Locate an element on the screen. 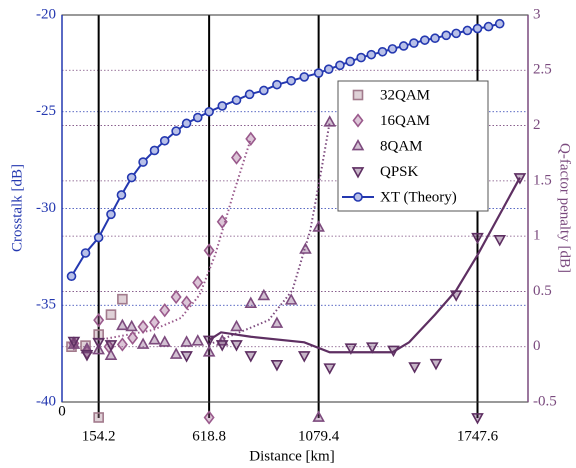 This screenshot has width=576, height=468. legend-label: 16QAM is located at coordinates (405, 121).